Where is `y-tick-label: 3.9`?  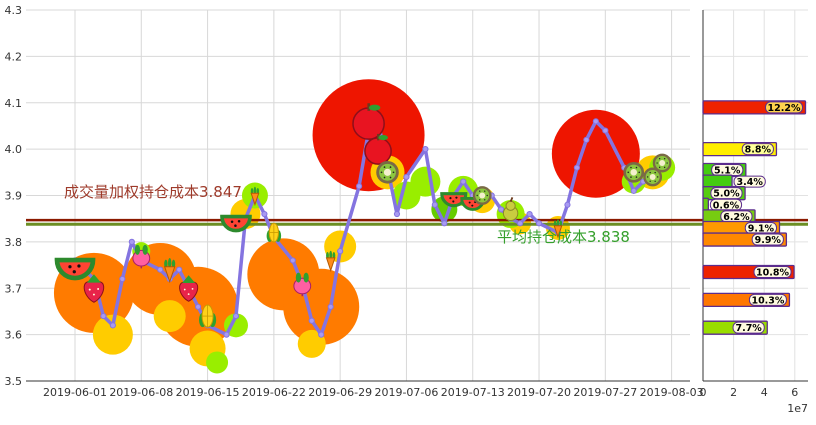
y-tick-label: 3.9 is located at coordinates (14, 196).